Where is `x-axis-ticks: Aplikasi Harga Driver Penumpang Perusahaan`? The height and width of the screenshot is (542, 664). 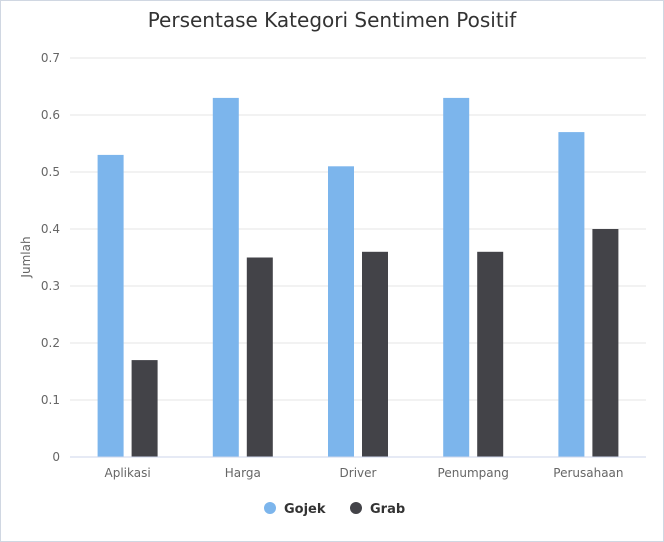 x-axis-ticks: Aplikasi Harga Driver Penumpang Perusahaan is located at coordinates (364, 473).